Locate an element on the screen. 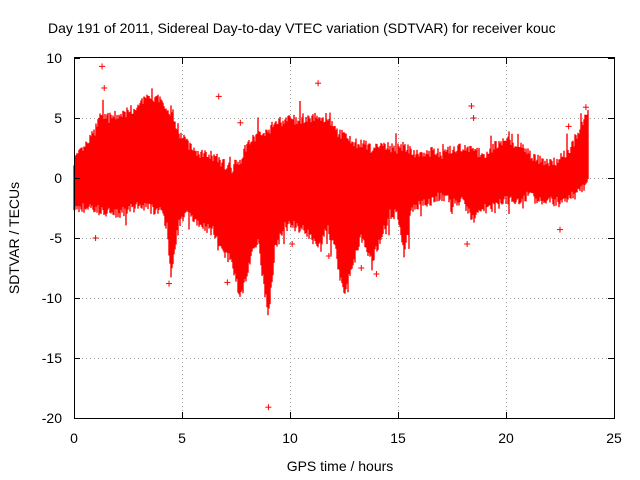 The width and height of the screenshot is (640, 480). x-tick-label: 25 is located at coordinates (614, 438).